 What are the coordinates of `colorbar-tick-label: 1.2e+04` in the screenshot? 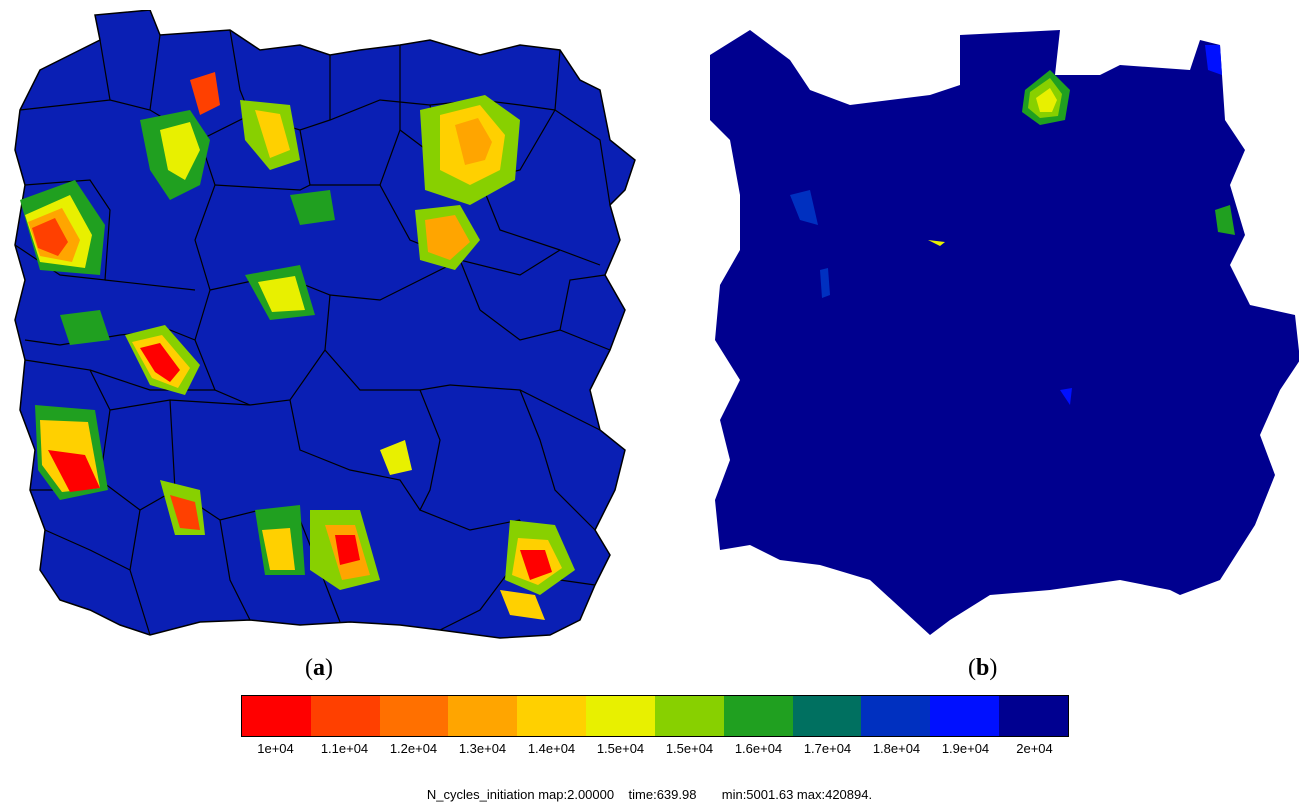 It's located at (413, 748).